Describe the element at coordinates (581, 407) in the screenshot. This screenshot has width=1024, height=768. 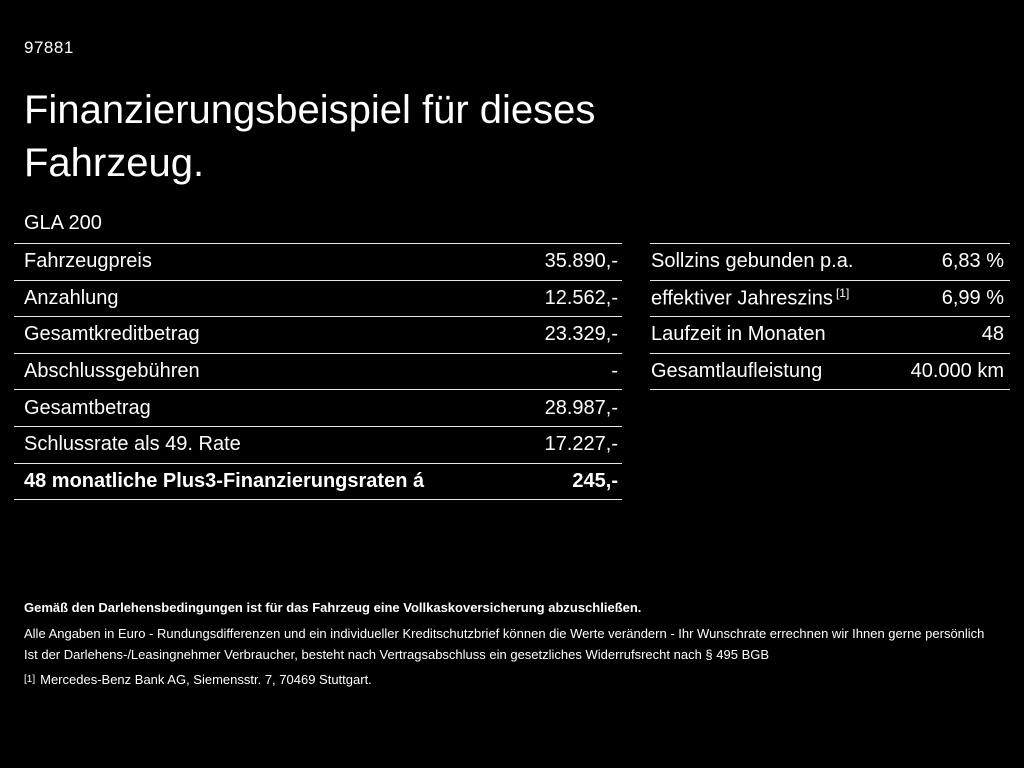
I see `row-value: 28.987,-` at that location.